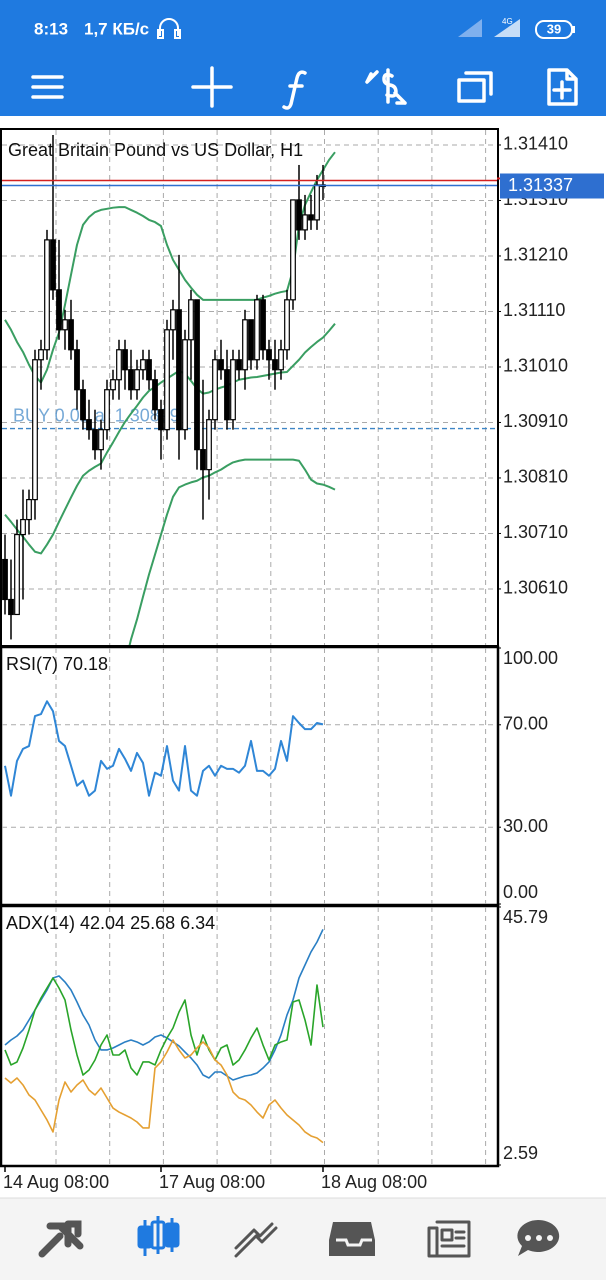  What do you see at coordinates (57, 664) in the screenshot?
I see `rsi-title: RSI(7) 70.18` at bounding box center [57, 664].